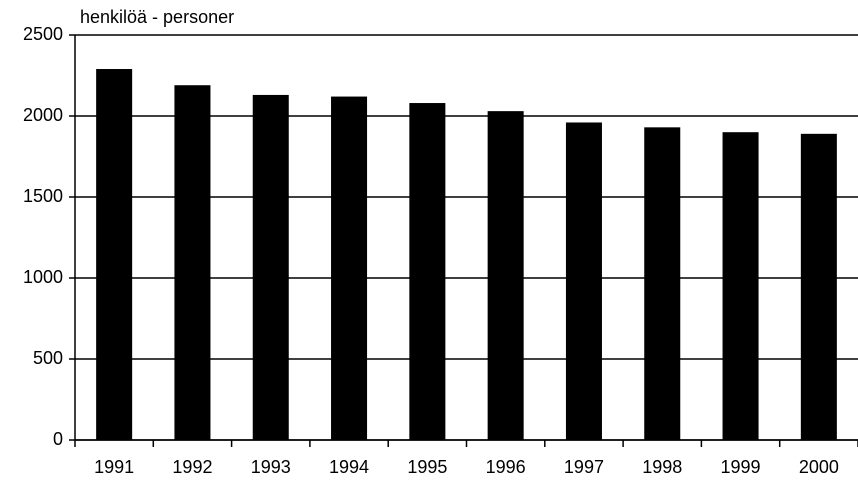 The width and height of the screenshot is (858, 481). Describe the element at coordinates (741, 467) in the screenshot. I see `x-tick-label: 1999` at that location.